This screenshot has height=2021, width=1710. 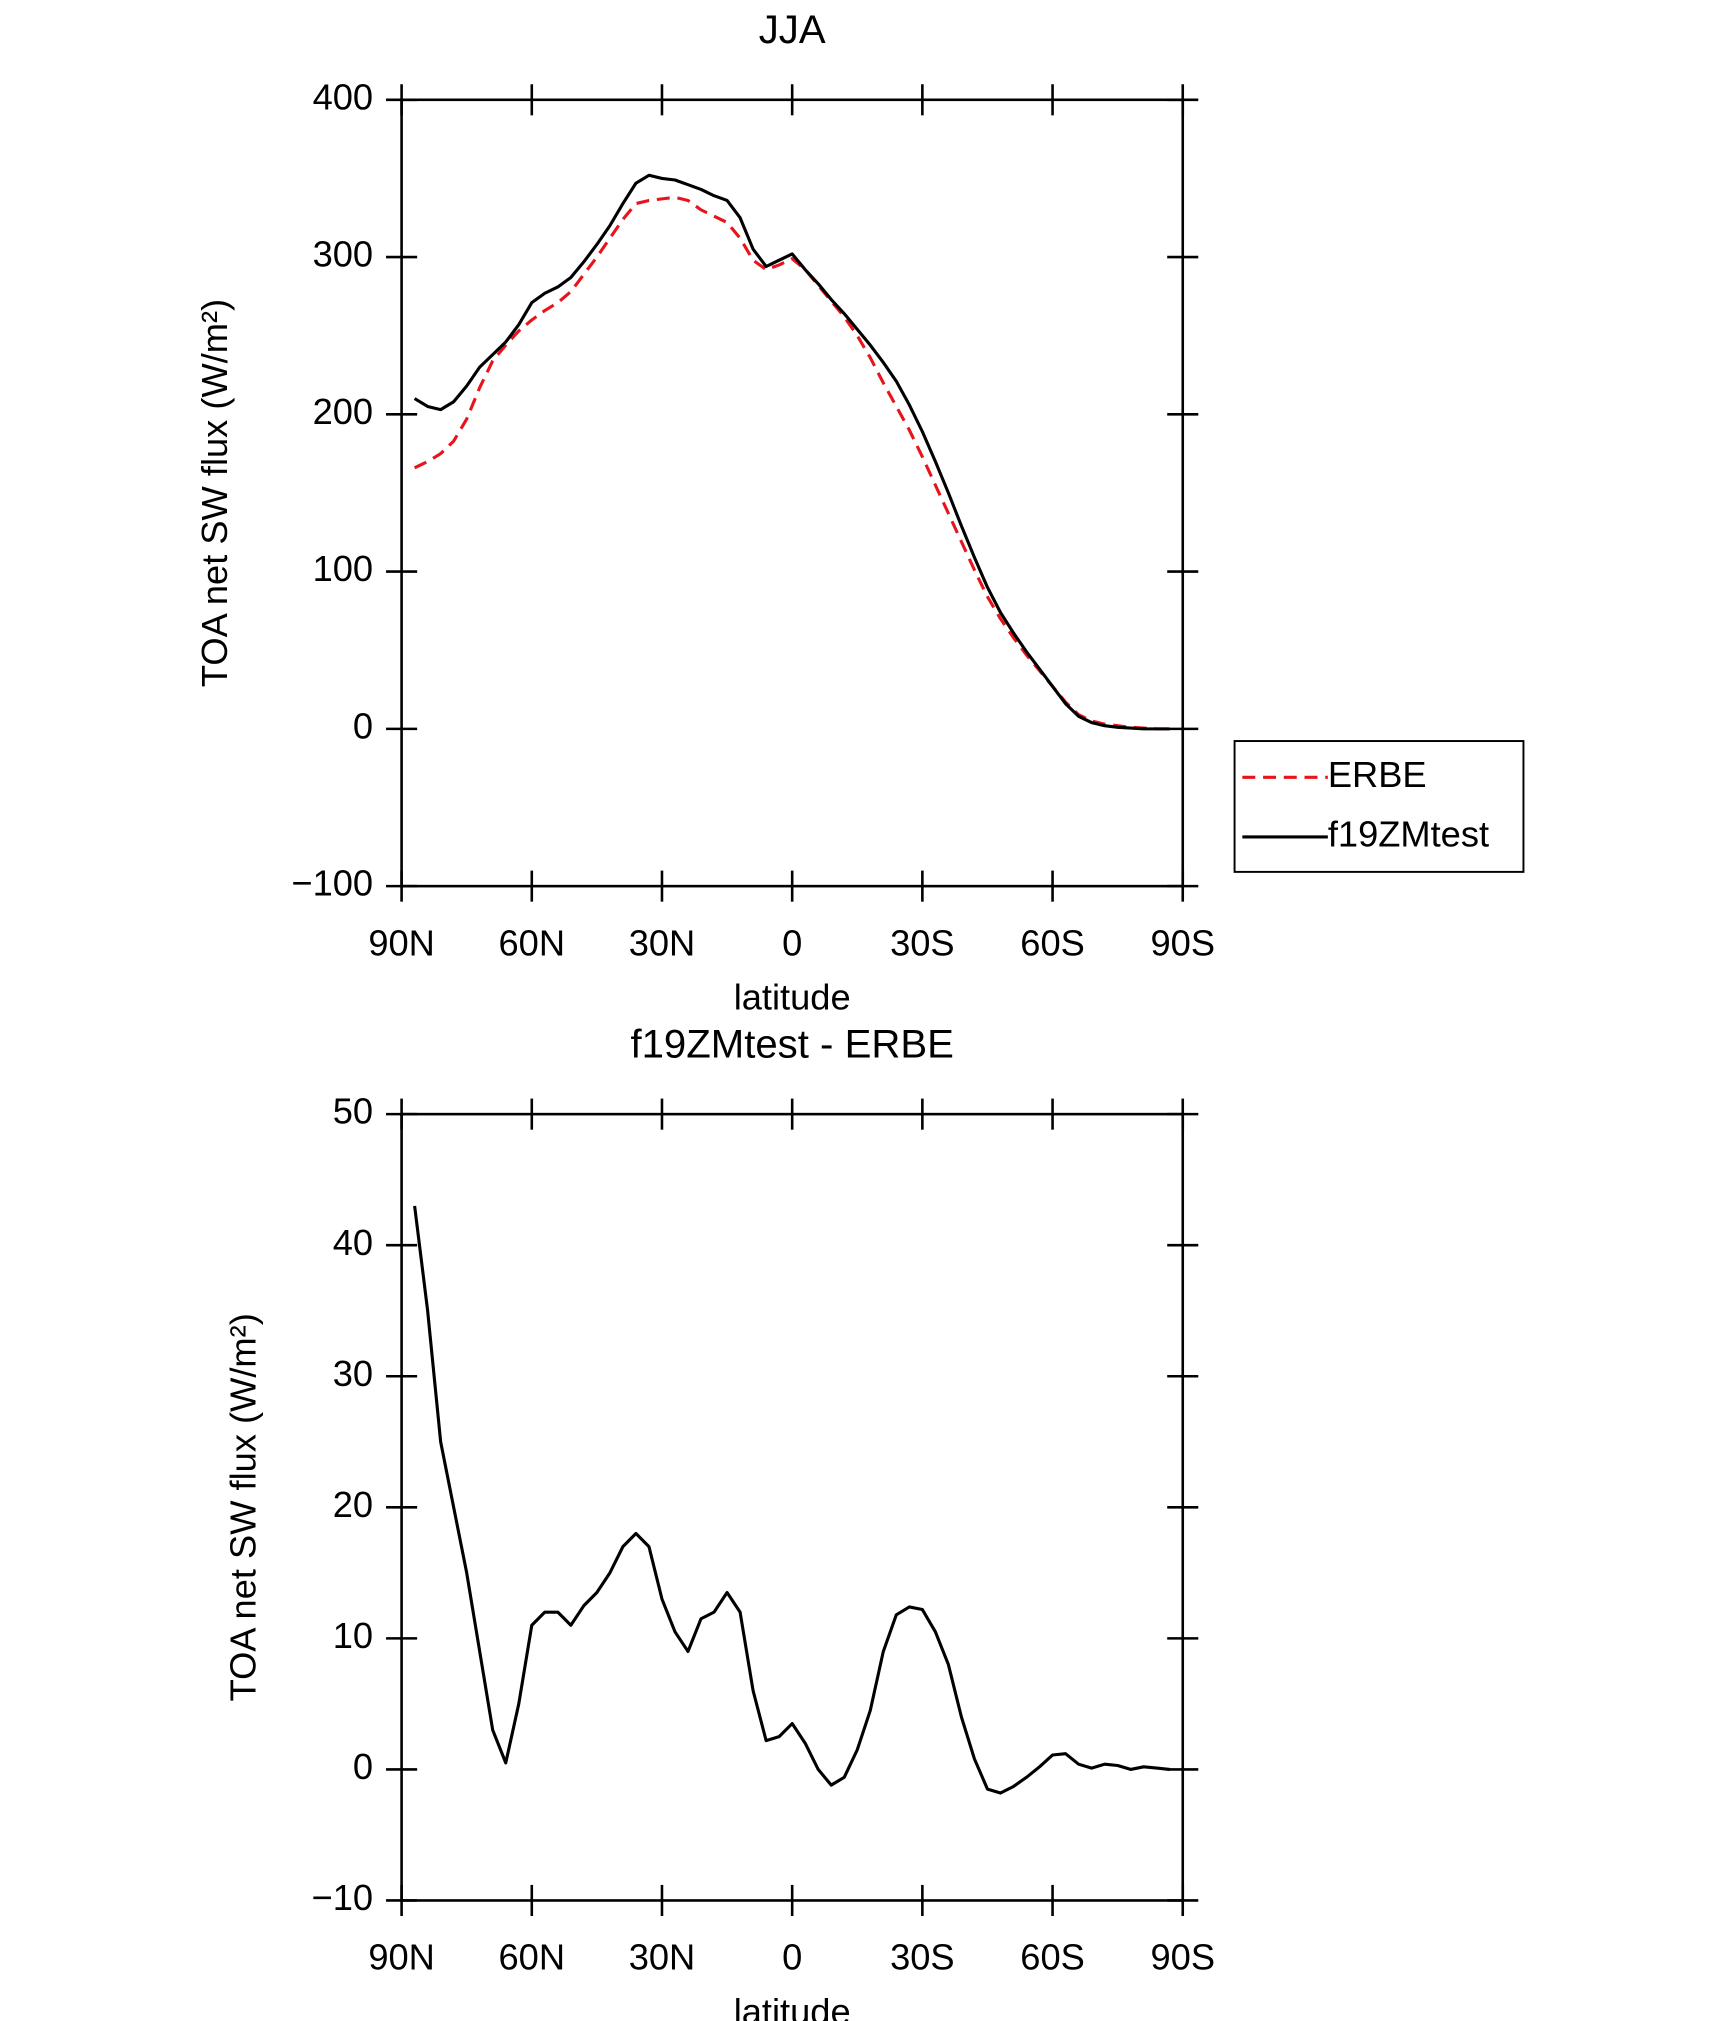 I want to click on y-tick-label: 30, so click(x=353, y=1373).